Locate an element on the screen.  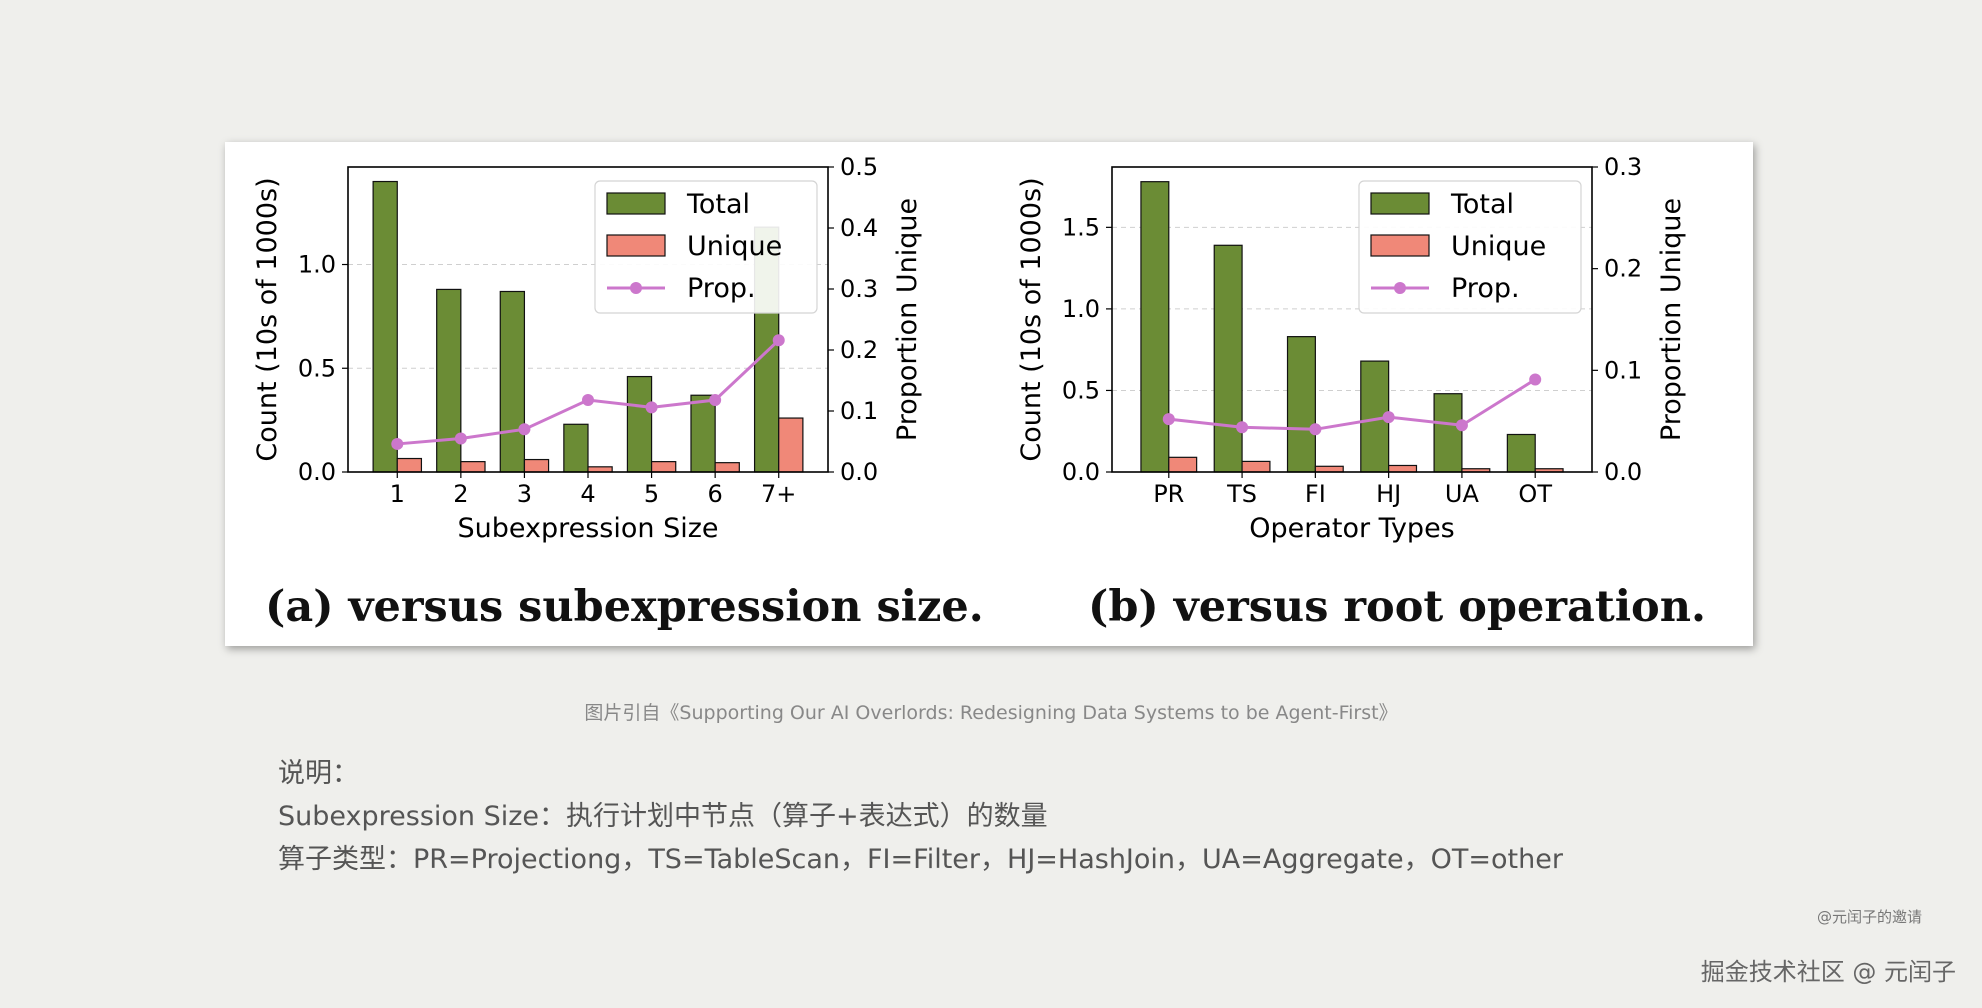
watermark: 掘金技术社区 @ 元闰子 is located at coordinates (1828, 972).